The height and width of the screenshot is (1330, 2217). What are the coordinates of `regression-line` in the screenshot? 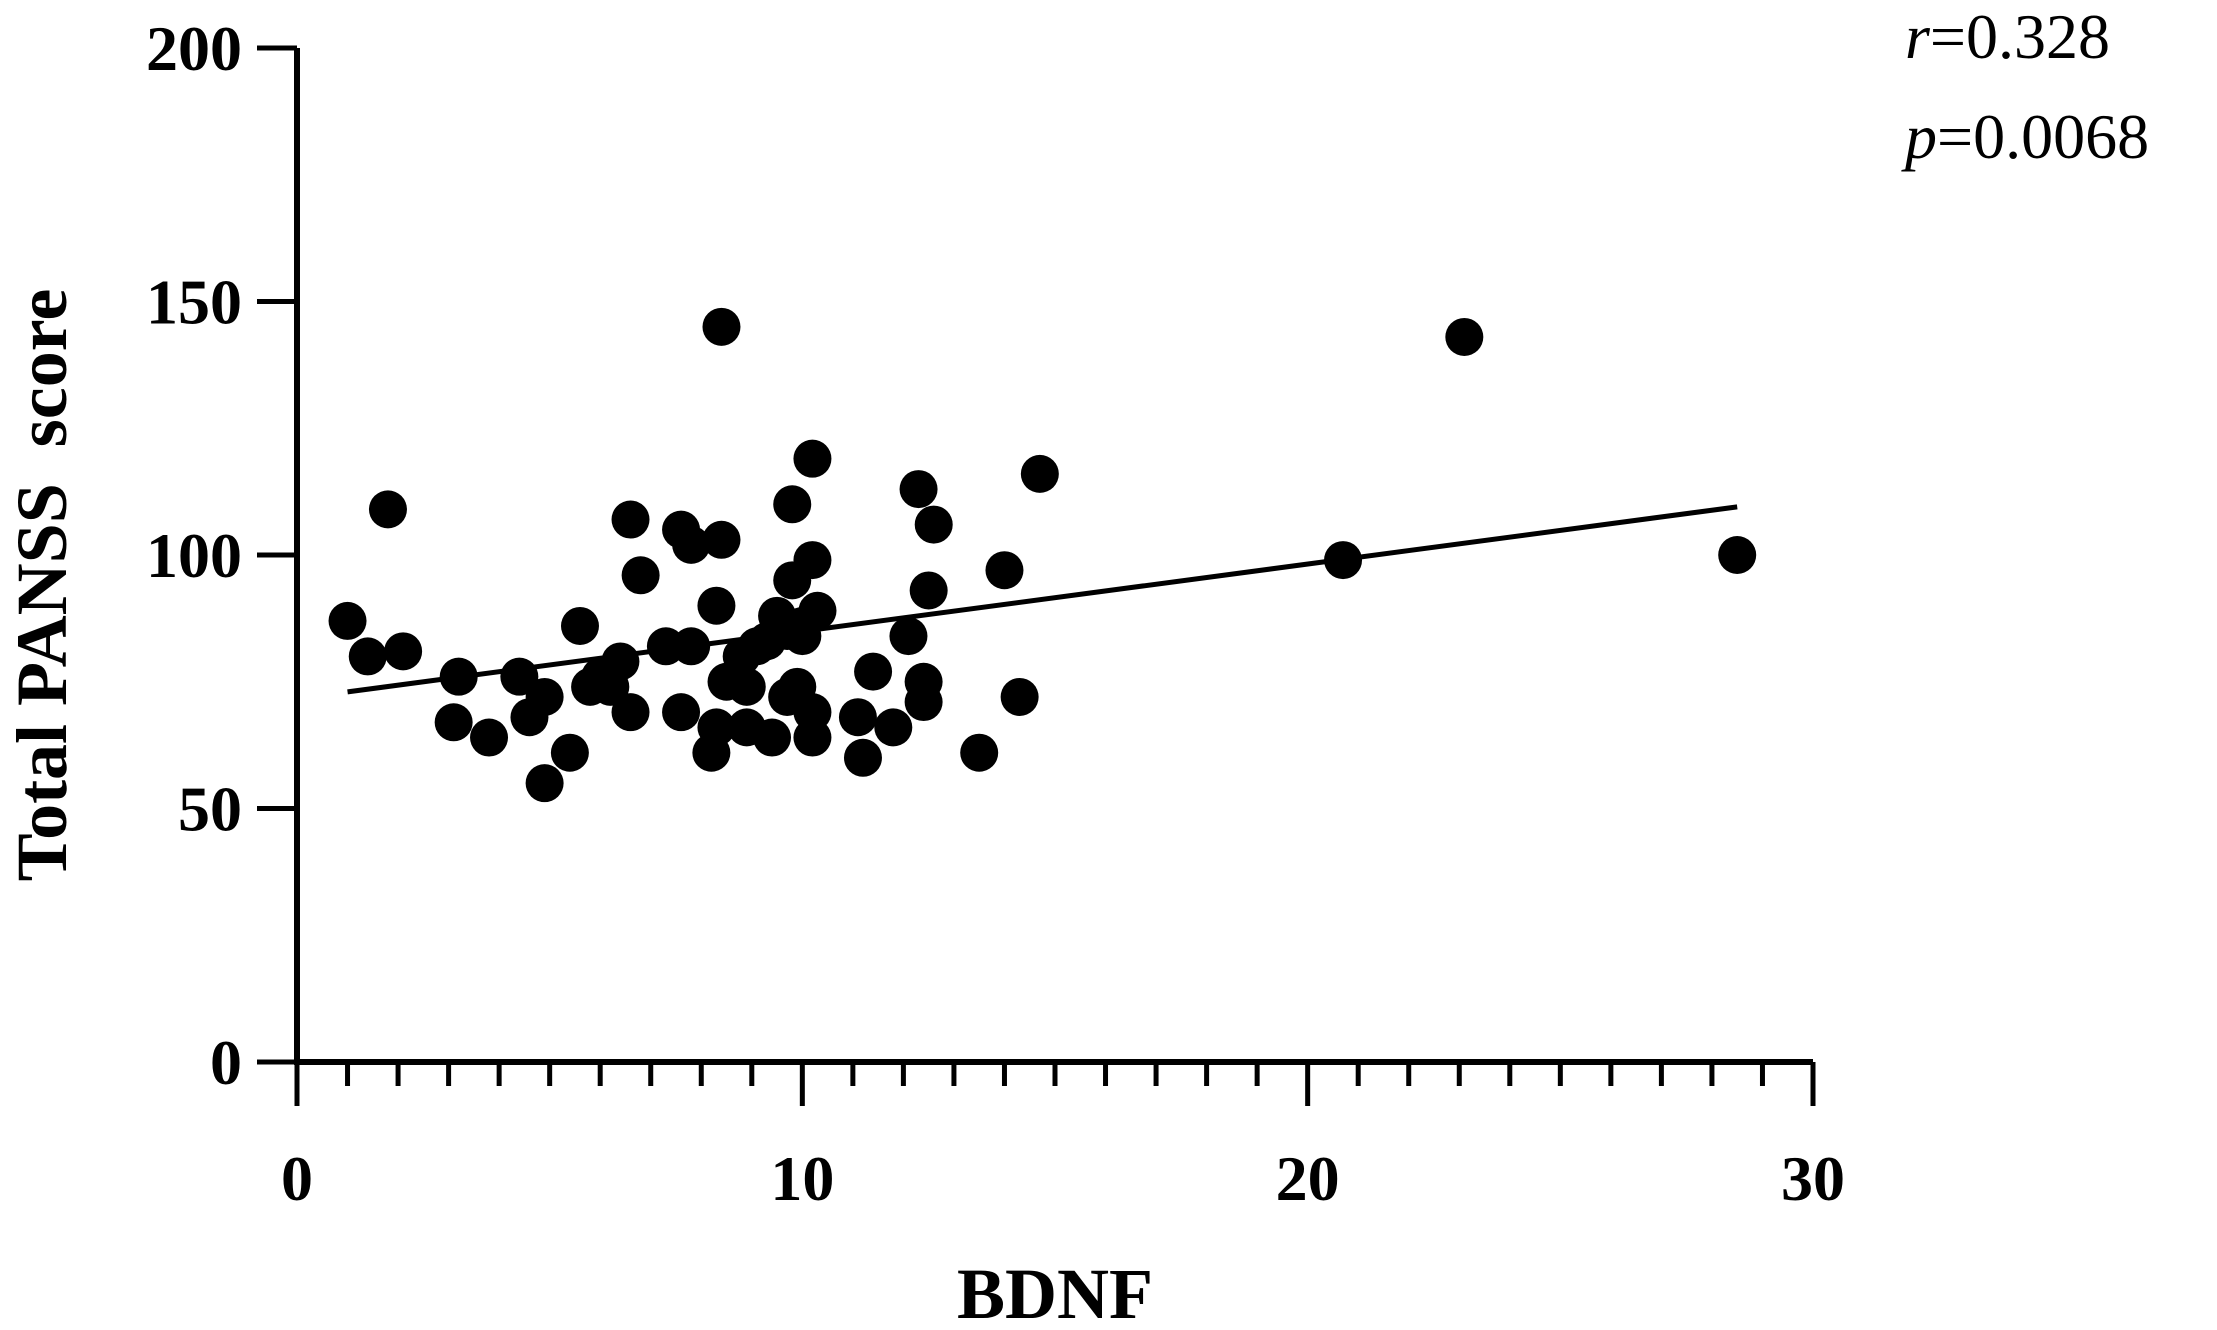 It's located at (1042, 599).